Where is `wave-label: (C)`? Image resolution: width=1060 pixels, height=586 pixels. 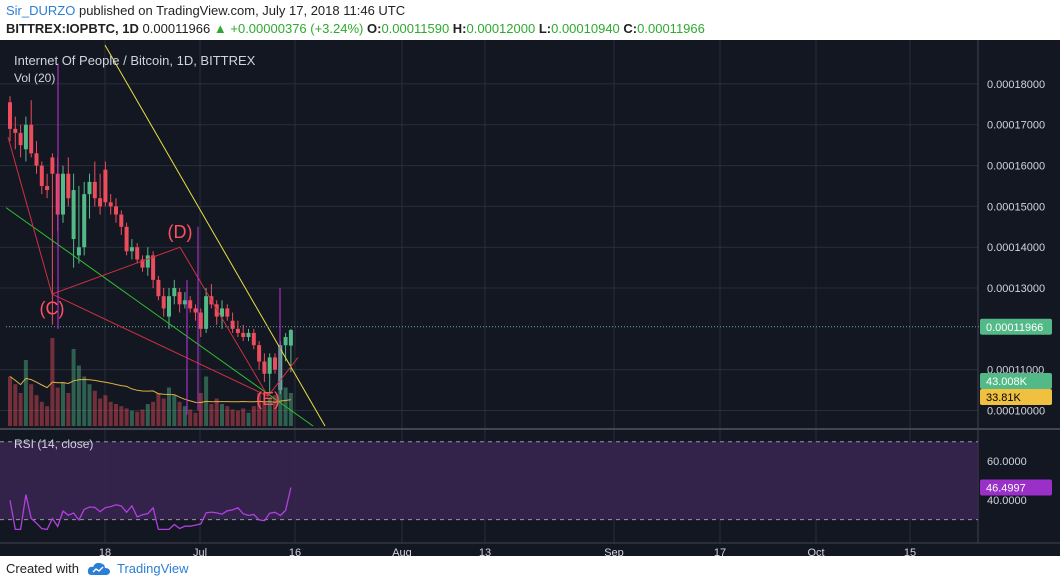 wave-label: (C) is located at coordinates (52, 309).